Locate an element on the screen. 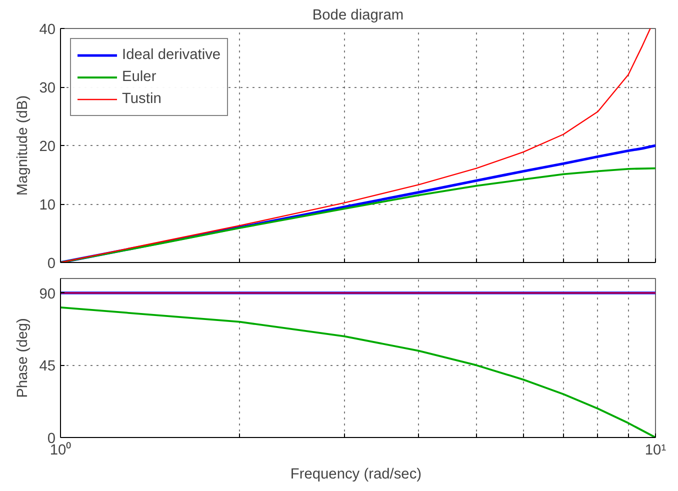  x-tick-label: 10⁰ is located at coordinates (61, 450).